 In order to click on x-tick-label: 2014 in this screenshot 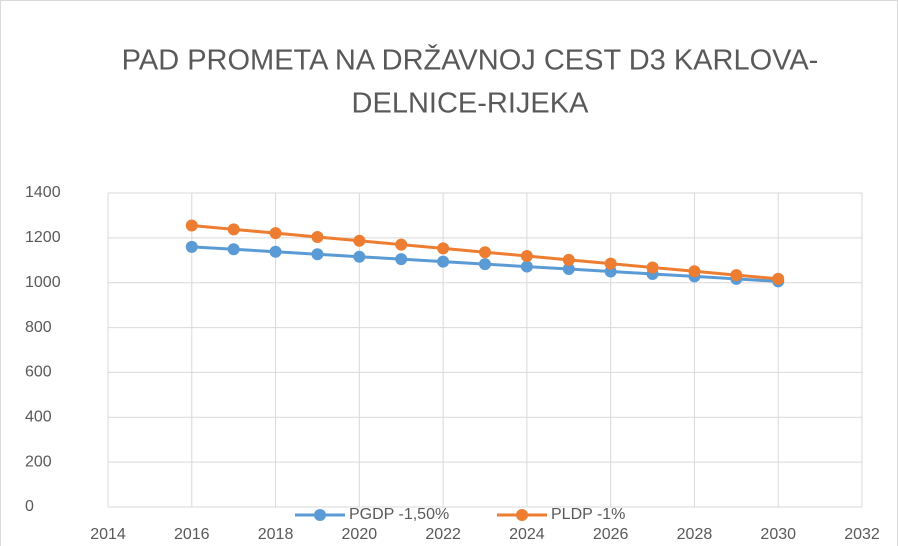, I will do `click(108, 534)`.